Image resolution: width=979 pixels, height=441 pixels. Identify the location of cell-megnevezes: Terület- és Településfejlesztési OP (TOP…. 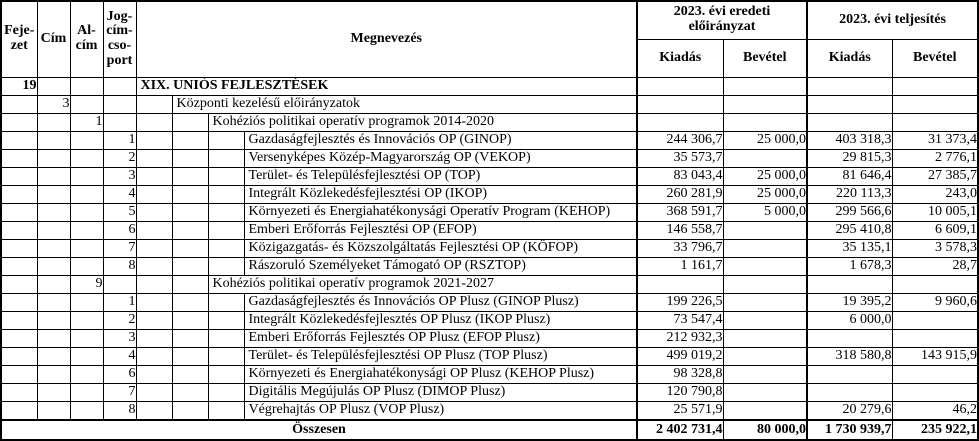
(386, 176).